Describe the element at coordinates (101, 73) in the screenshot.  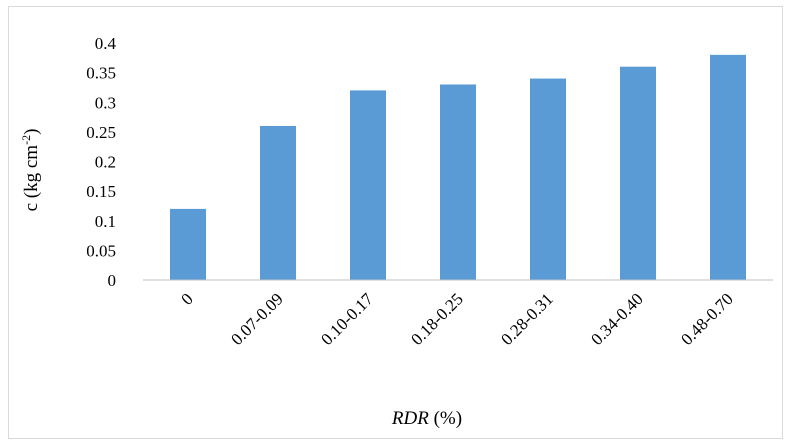
I see `y-tick-label: 0.35` at that location.